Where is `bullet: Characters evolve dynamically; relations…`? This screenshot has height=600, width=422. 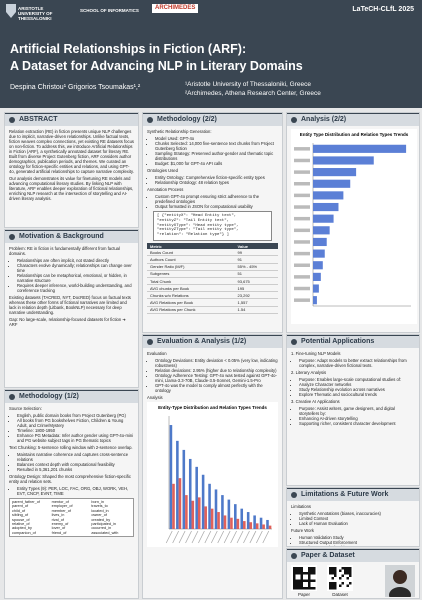 bullet: Characters evolve dynamically; relations… is located at coordinates (75, 268).